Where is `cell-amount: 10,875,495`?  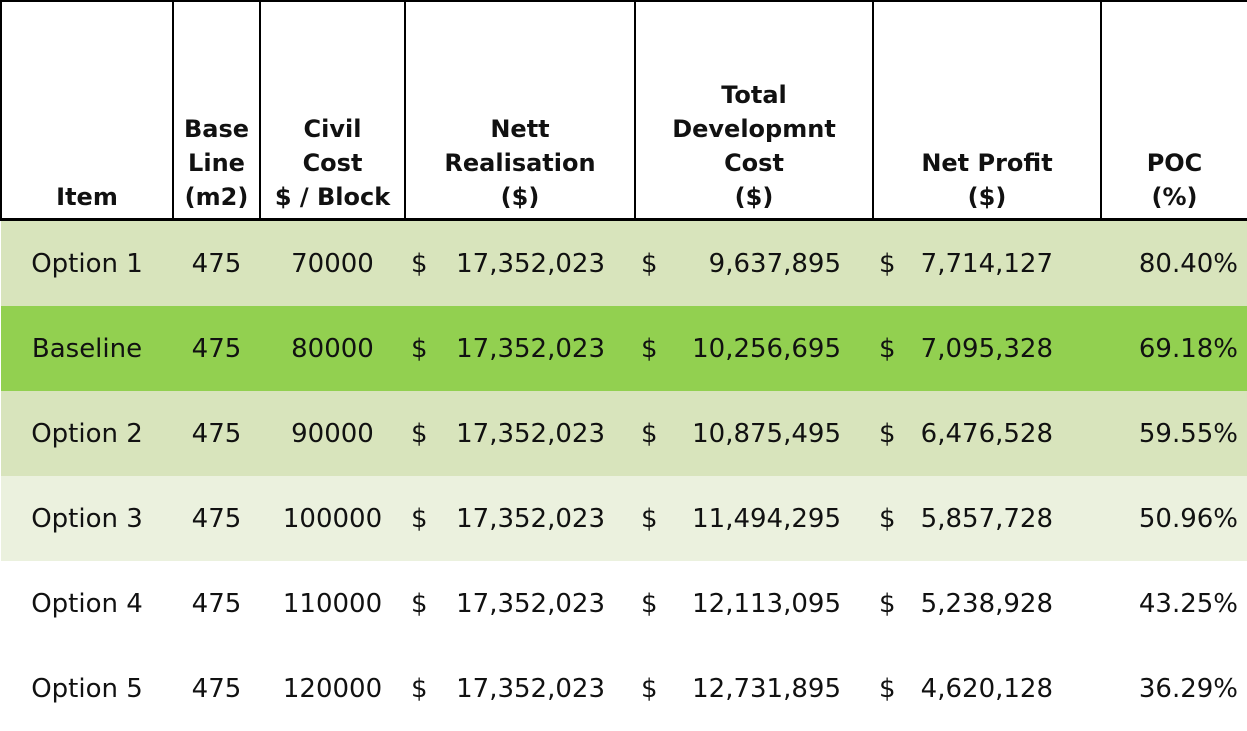 cell-amount: 10,875,495 is located at coordinates (753, 434).